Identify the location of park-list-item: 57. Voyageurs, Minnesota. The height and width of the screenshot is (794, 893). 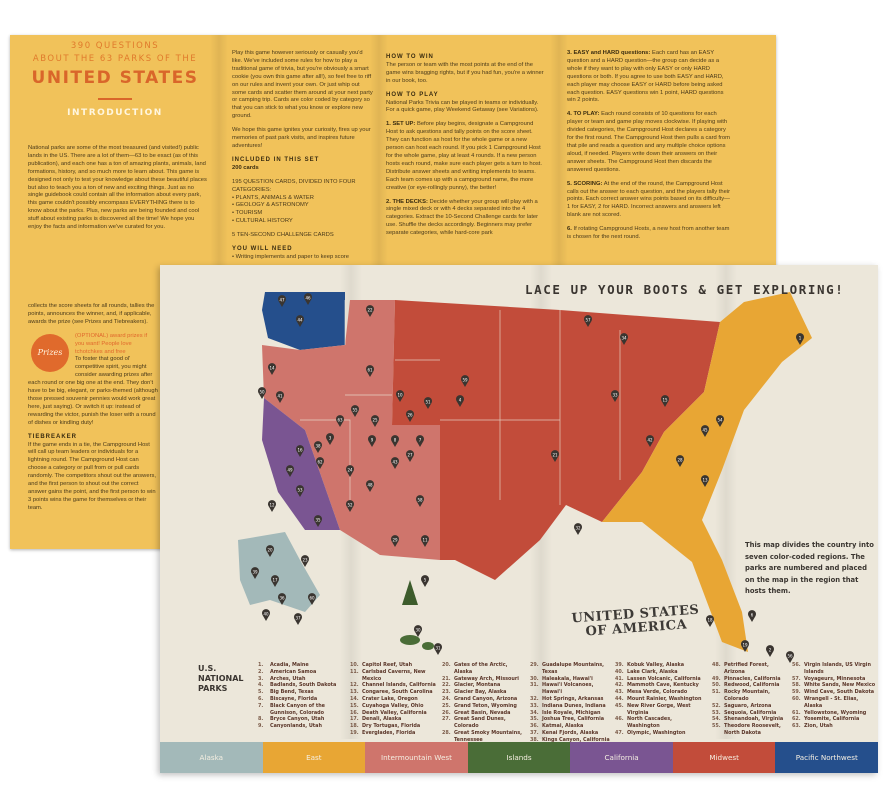
(834, 679).